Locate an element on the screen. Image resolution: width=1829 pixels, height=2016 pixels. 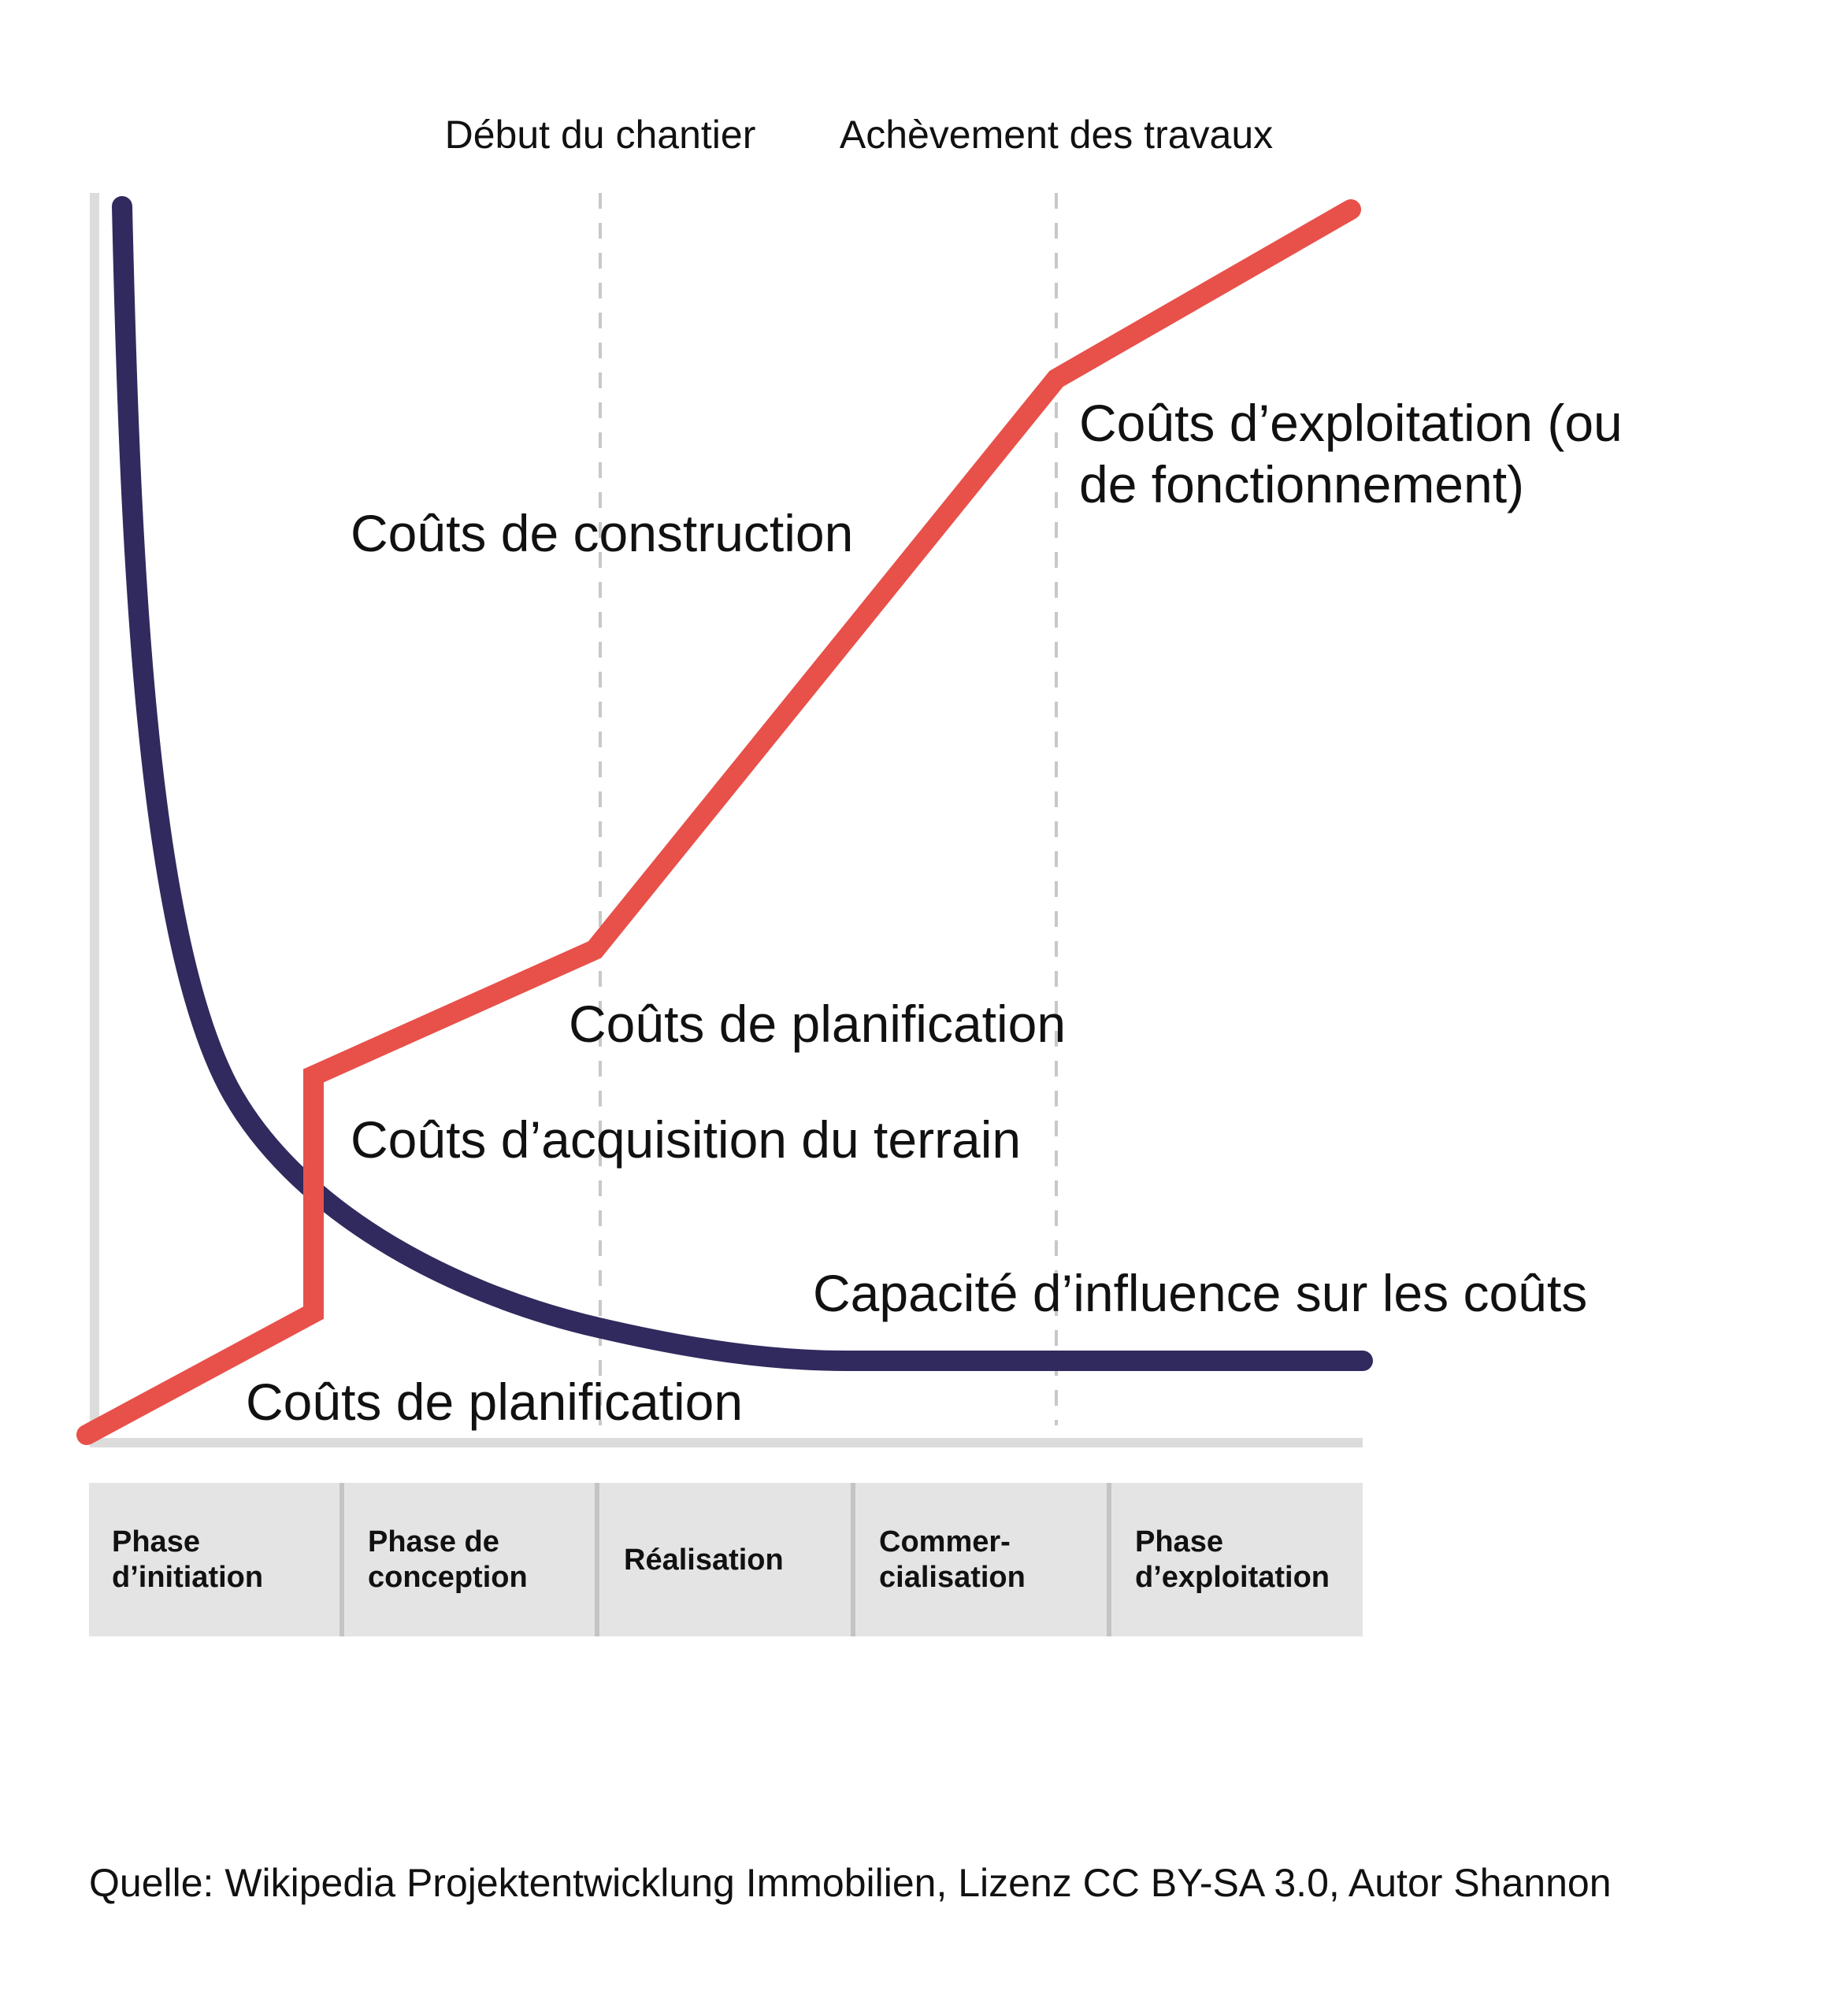
label-couts-planification-upper: Coûts de planification is located at coordinates (817, 1024).